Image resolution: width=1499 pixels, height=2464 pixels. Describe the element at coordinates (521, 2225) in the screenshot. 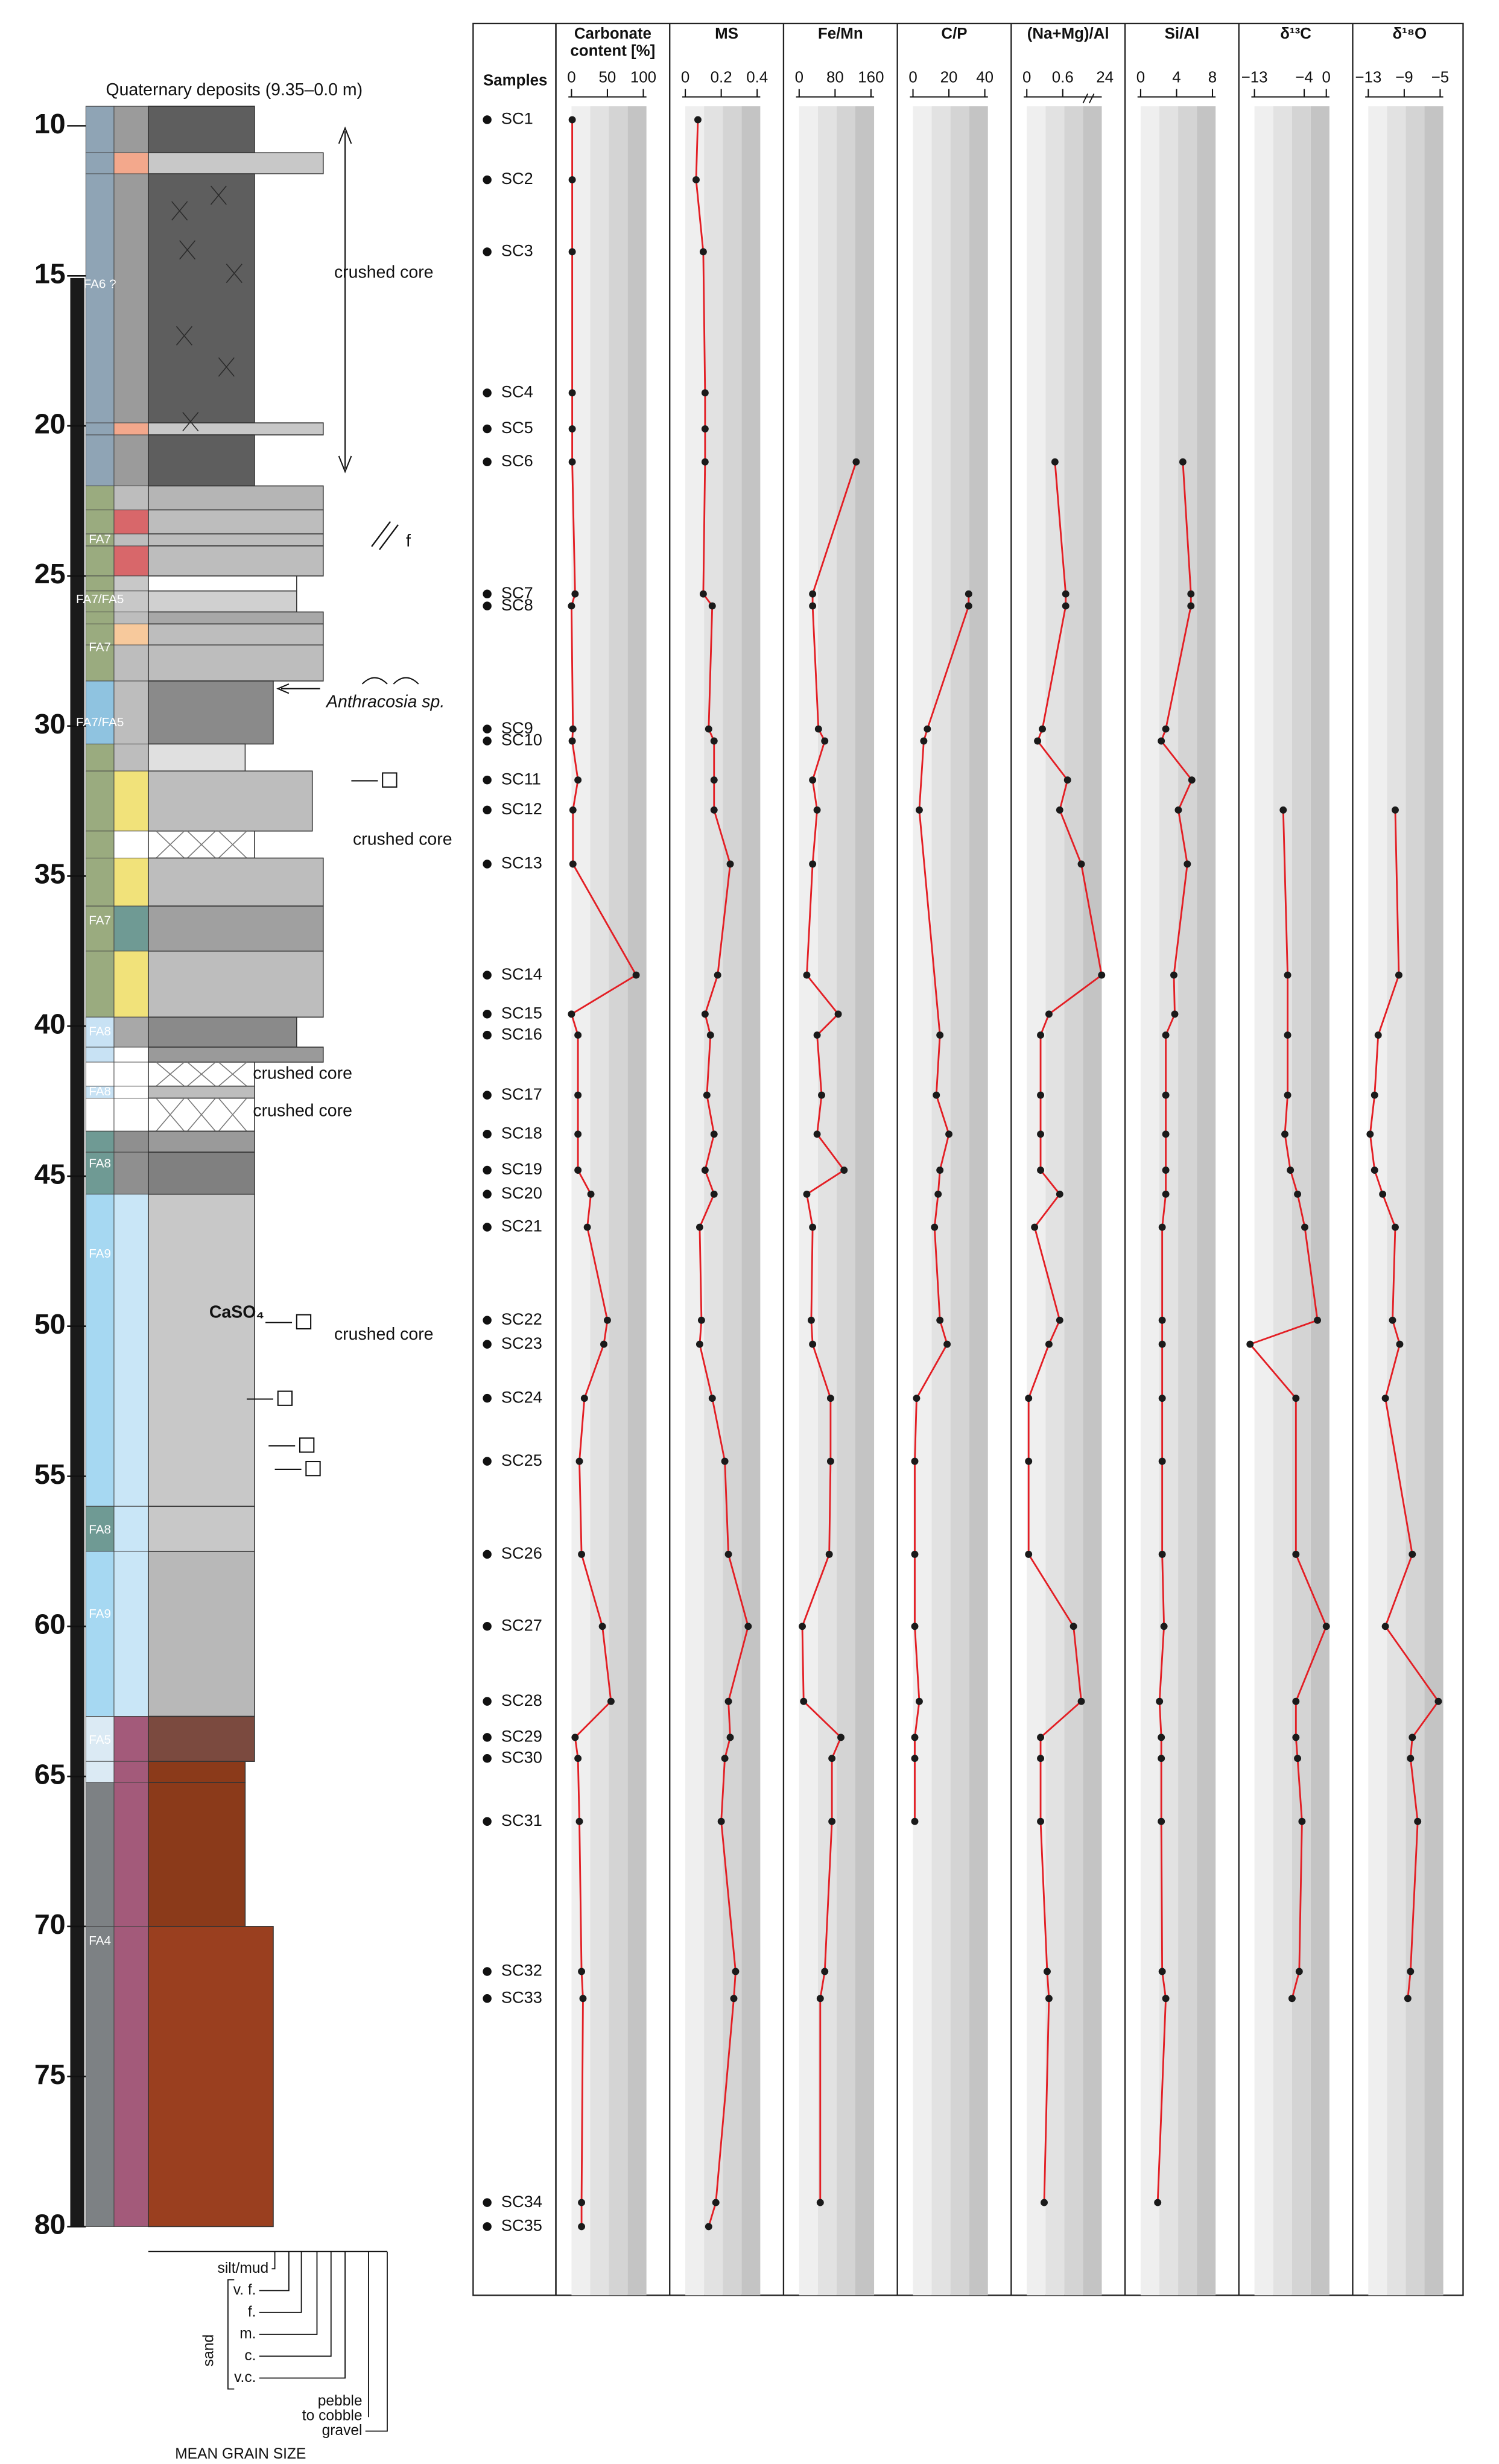

I see `sample-label: SC35` at that location.